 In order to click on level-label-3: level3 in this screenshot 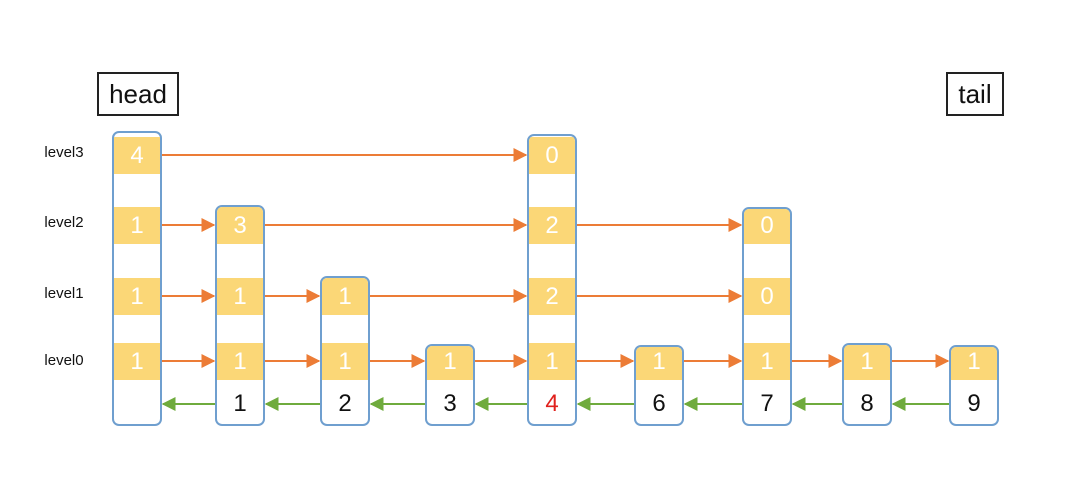, I will do `click(64, 152)`.